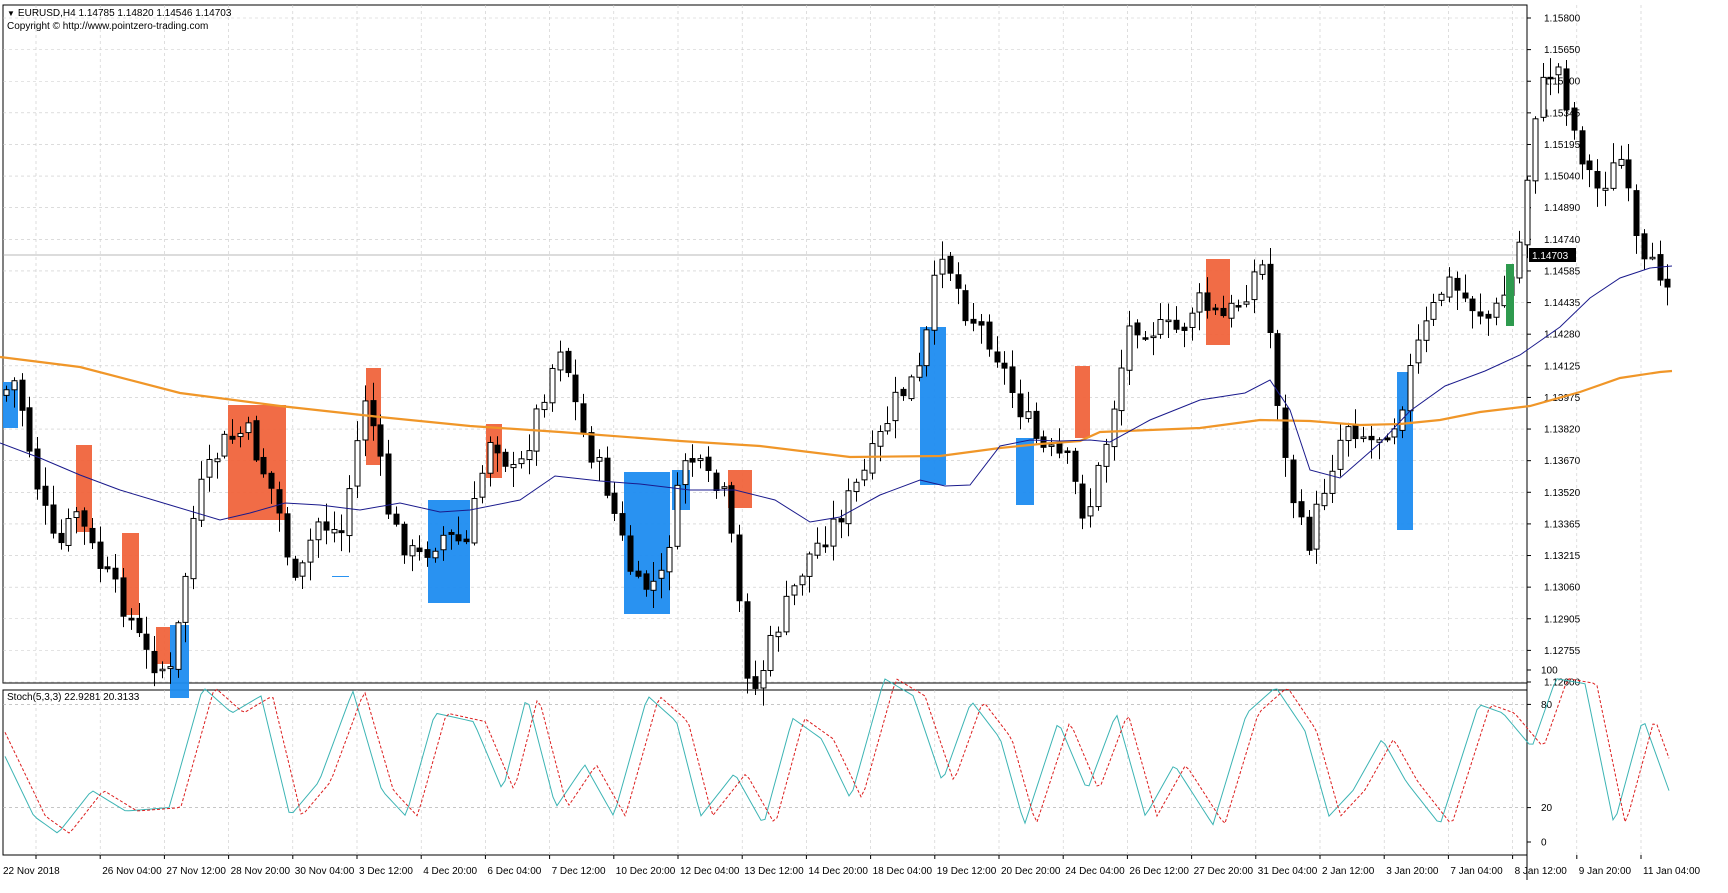 Image resolution: width=1728 pixels, height=893 pixels. What do you see at coordinates (11, 13) in the screenshot?
I see `collapse-triangle-icon: ▼` at bounding box center [11, 13].